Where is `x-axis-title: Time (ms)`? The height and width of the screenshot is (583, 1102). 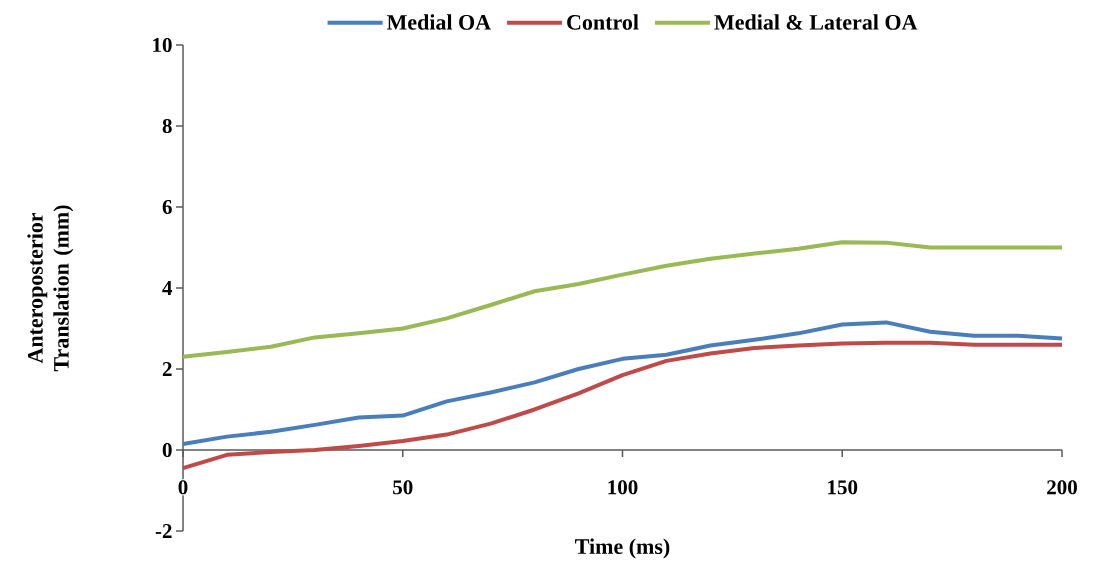 x-axis-title: Time (ms) is located at coordinates (622, 548).